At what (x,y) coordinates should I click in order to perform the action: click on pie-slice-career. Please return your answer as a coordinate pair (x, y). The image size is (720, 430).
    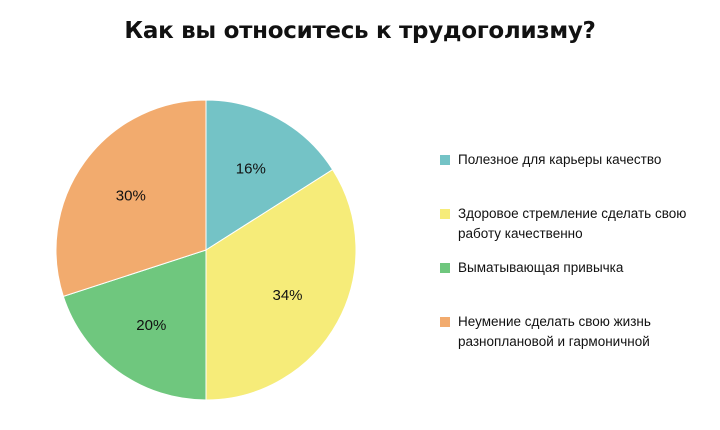
    Looking at the image, I should click on (269, 175).